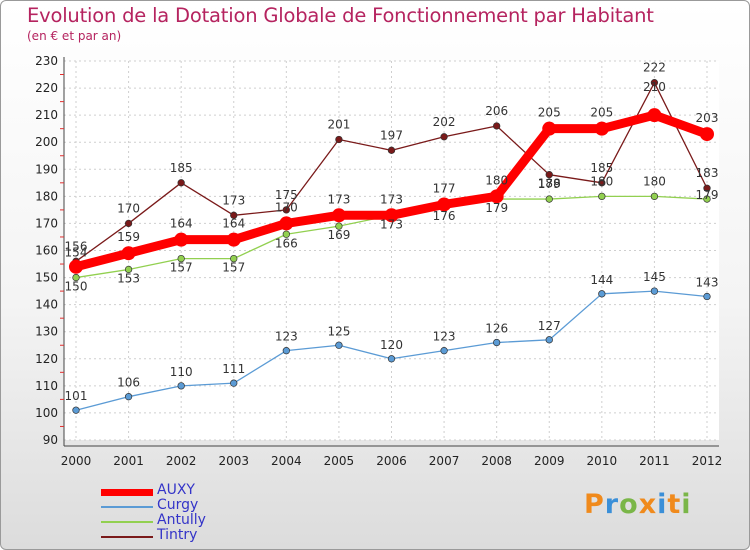 This screenshot has height=550, width=750. I want to click on chart-subtitle: (en € et par an), so click(74, 36).